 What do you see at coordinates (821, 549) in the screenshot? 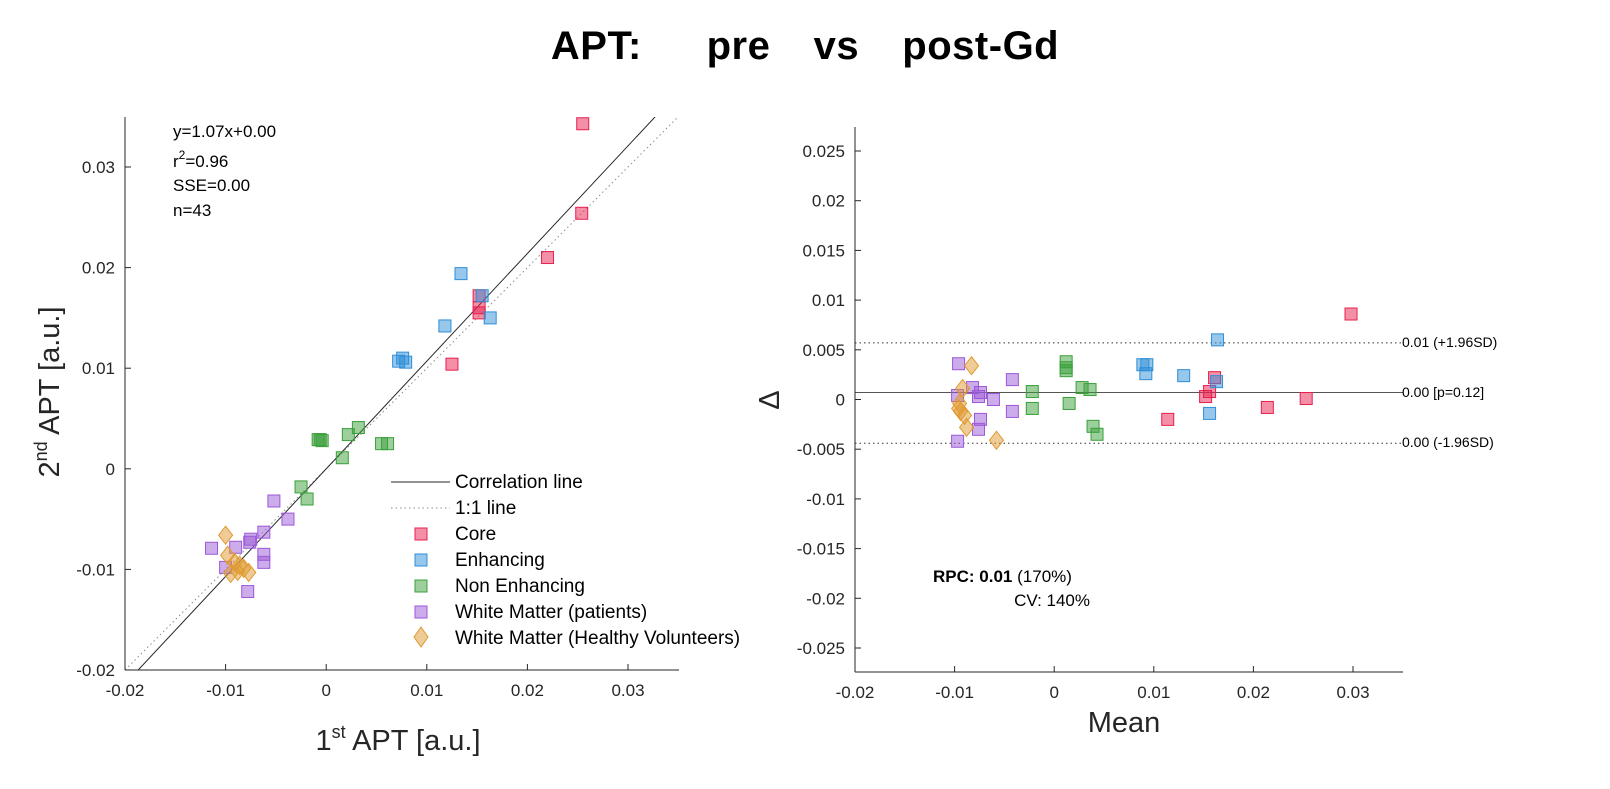
I see `bland-altman-y-tick-label: -0.015` at bounding box center [821, 549].